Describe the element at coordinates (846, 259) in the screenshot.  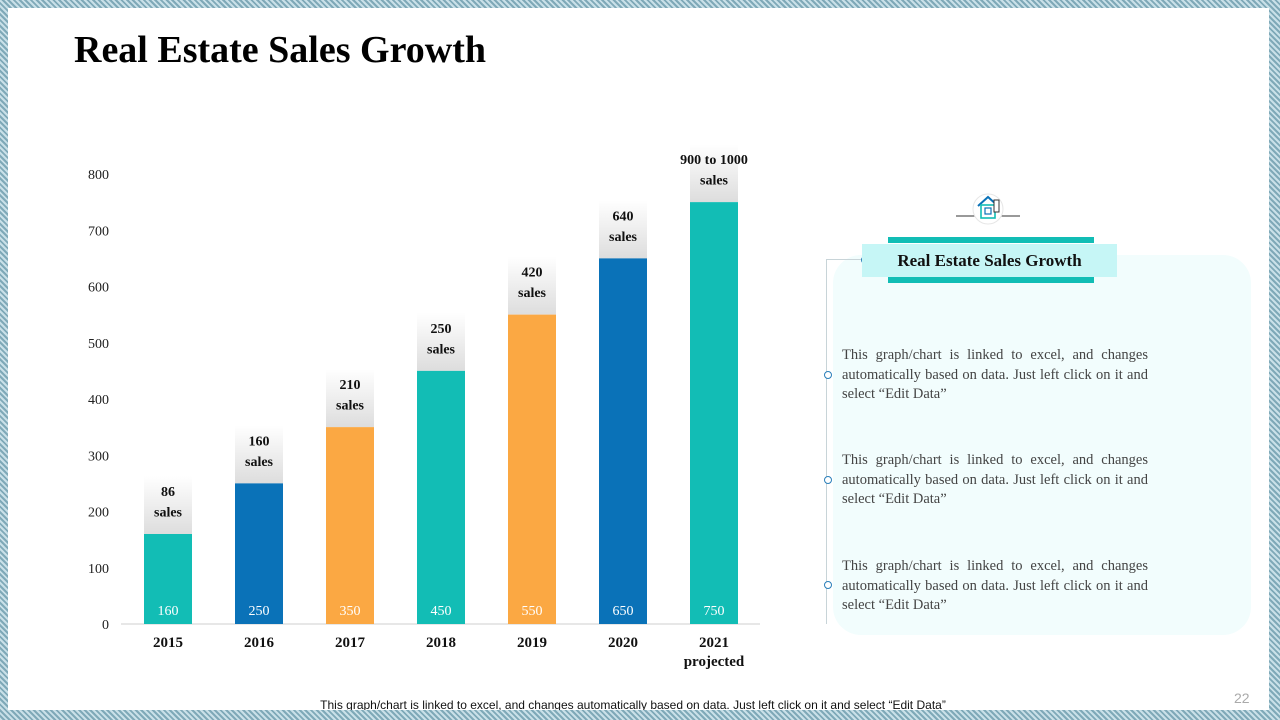
I see `timeline-connector` at that location.